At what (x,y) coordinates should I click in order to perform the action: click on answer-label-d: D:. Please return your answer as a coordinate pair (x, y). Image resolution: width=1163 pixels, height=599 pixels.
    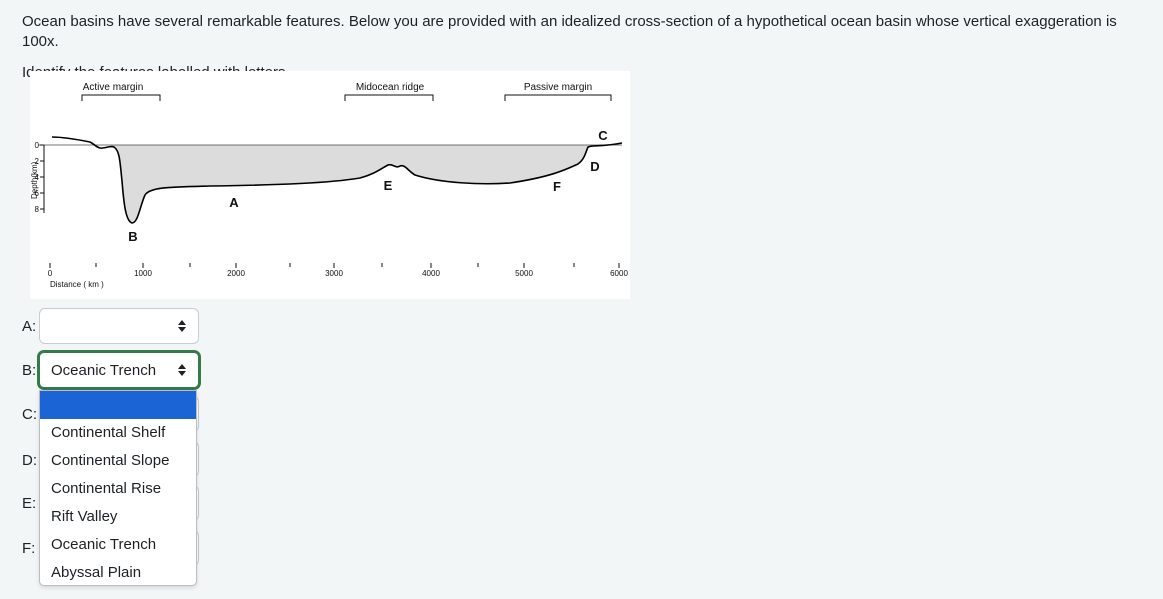
    Looking at the image, I should click on (29, 460).